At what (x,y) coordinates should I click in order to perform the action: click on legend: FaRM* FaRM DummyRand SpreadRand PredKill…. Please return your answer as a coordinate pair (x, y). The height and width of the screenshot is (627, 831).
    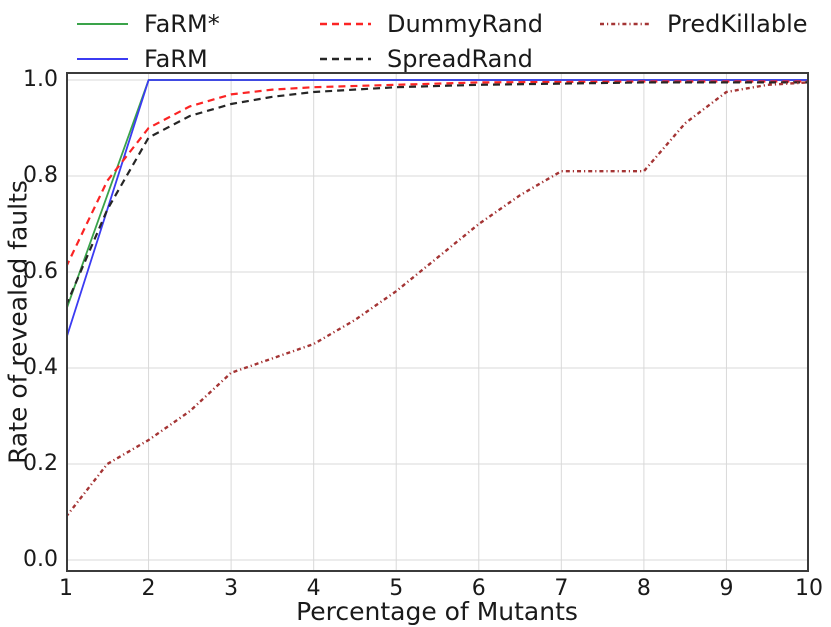
    Looking at the image, I should click on (415, 36).